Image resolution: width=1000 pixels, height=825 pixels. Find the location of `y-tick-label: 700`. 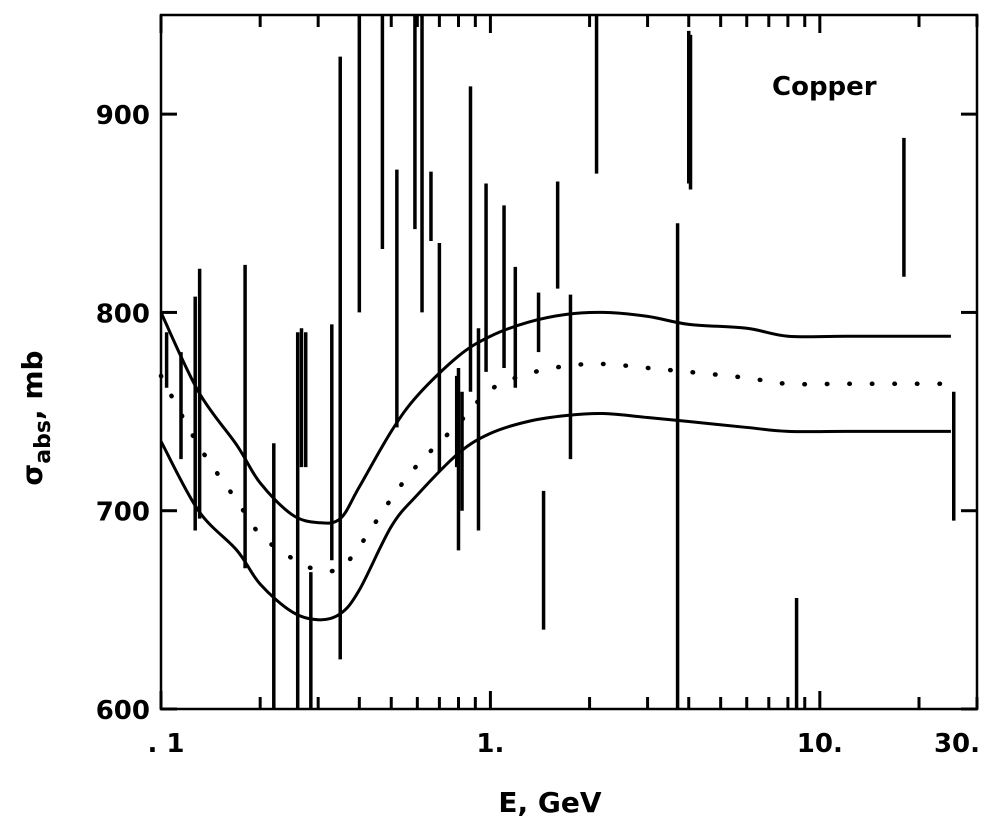

y-tick-label: 700 is located at coordinates (123, 513).